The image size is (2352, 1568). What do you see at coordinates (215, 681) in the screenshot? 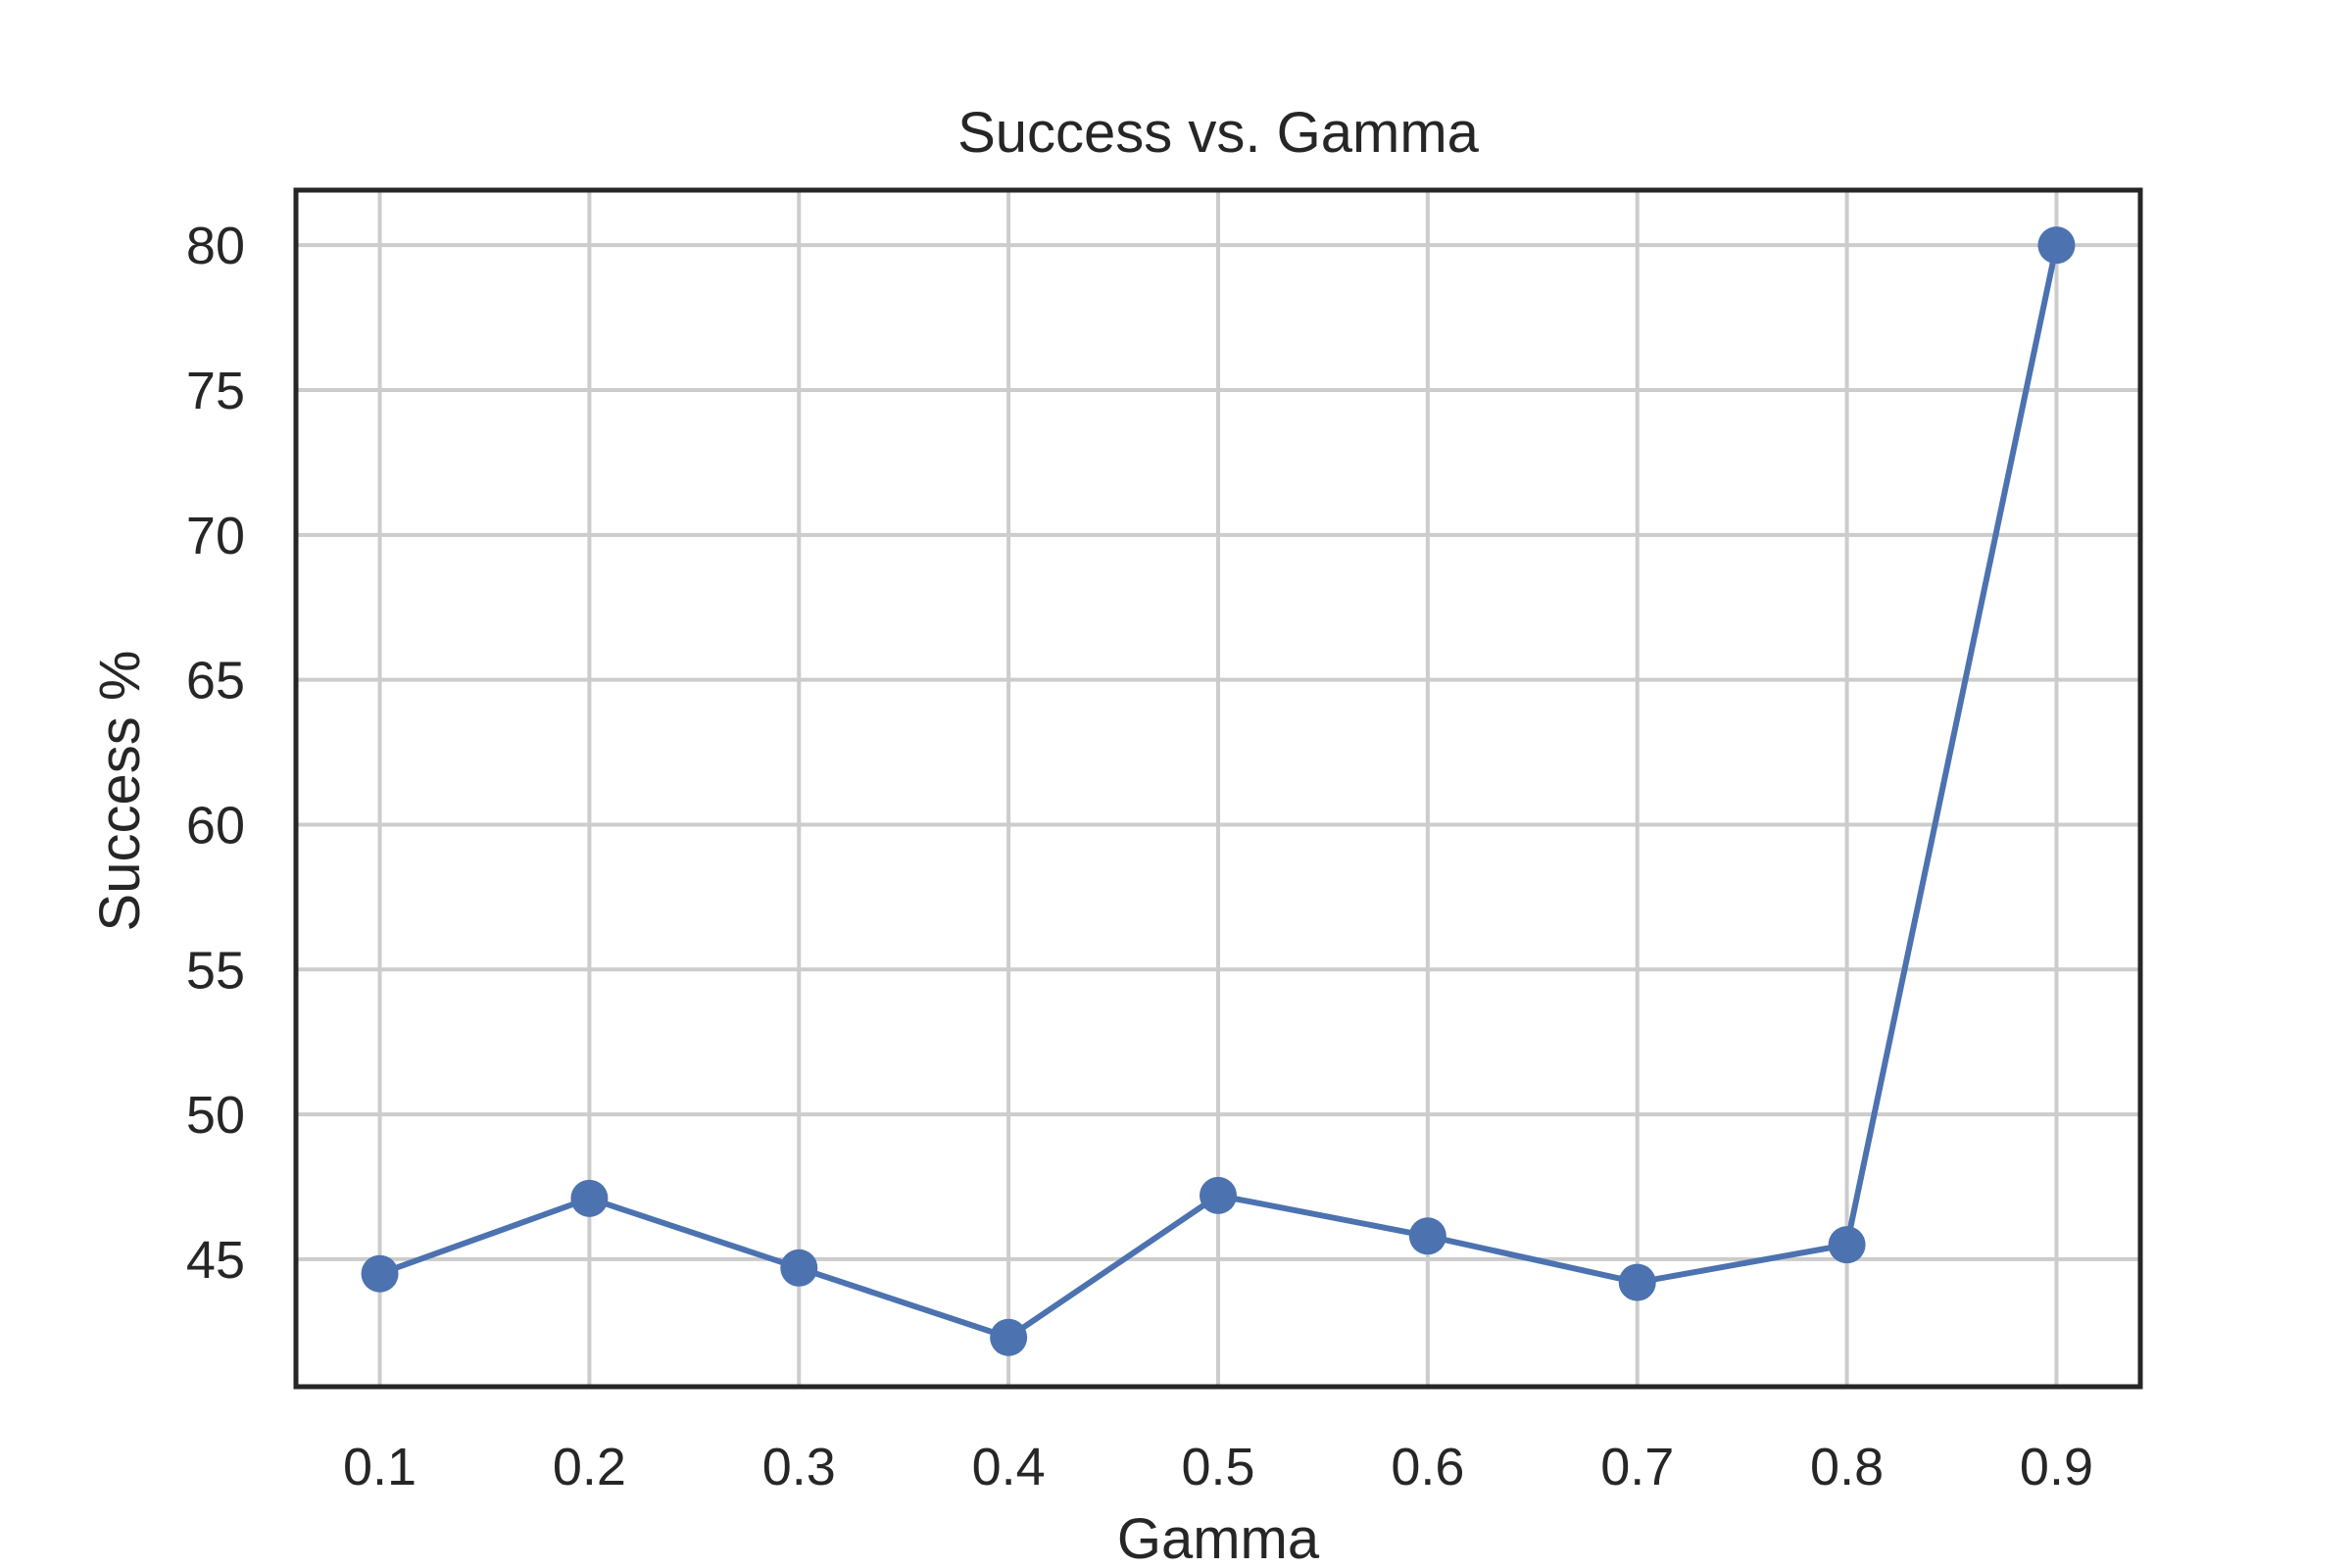
I see `y-tick-label: 65` at bounding box center [215, 681].